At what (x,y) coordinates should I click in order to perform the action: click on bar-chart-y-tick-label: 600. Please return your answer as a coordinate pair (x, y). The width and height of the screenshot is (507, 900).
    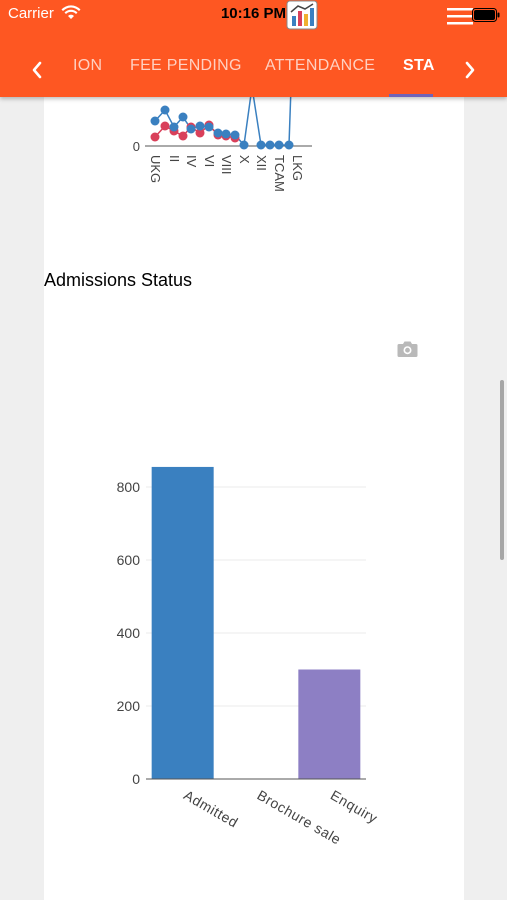
    Looking at the image, I should click on (129, 560).